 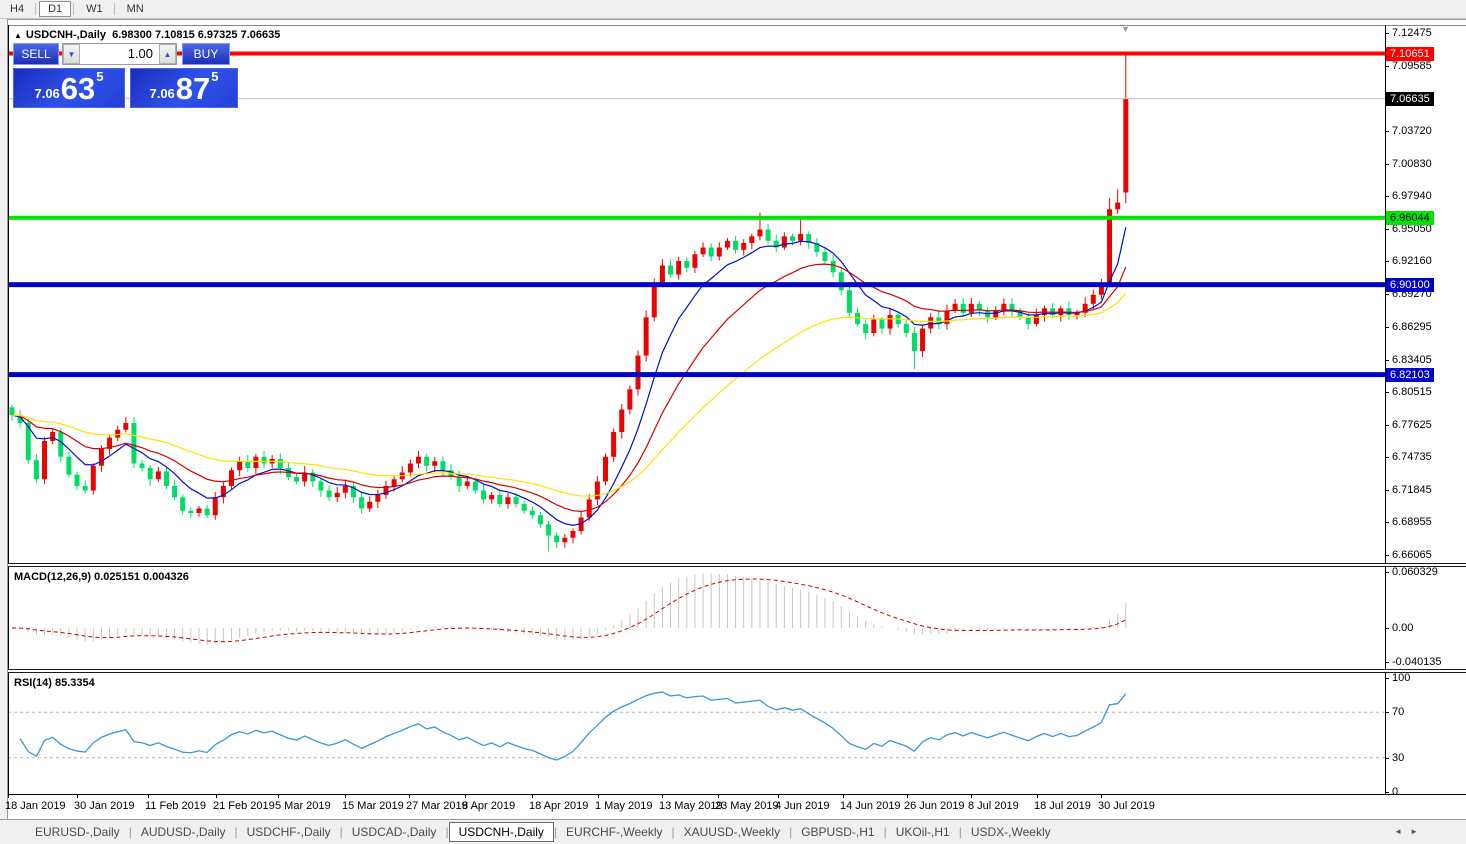 I want to click on timeframe-button-d1: D1, so click(x=55, y=9).